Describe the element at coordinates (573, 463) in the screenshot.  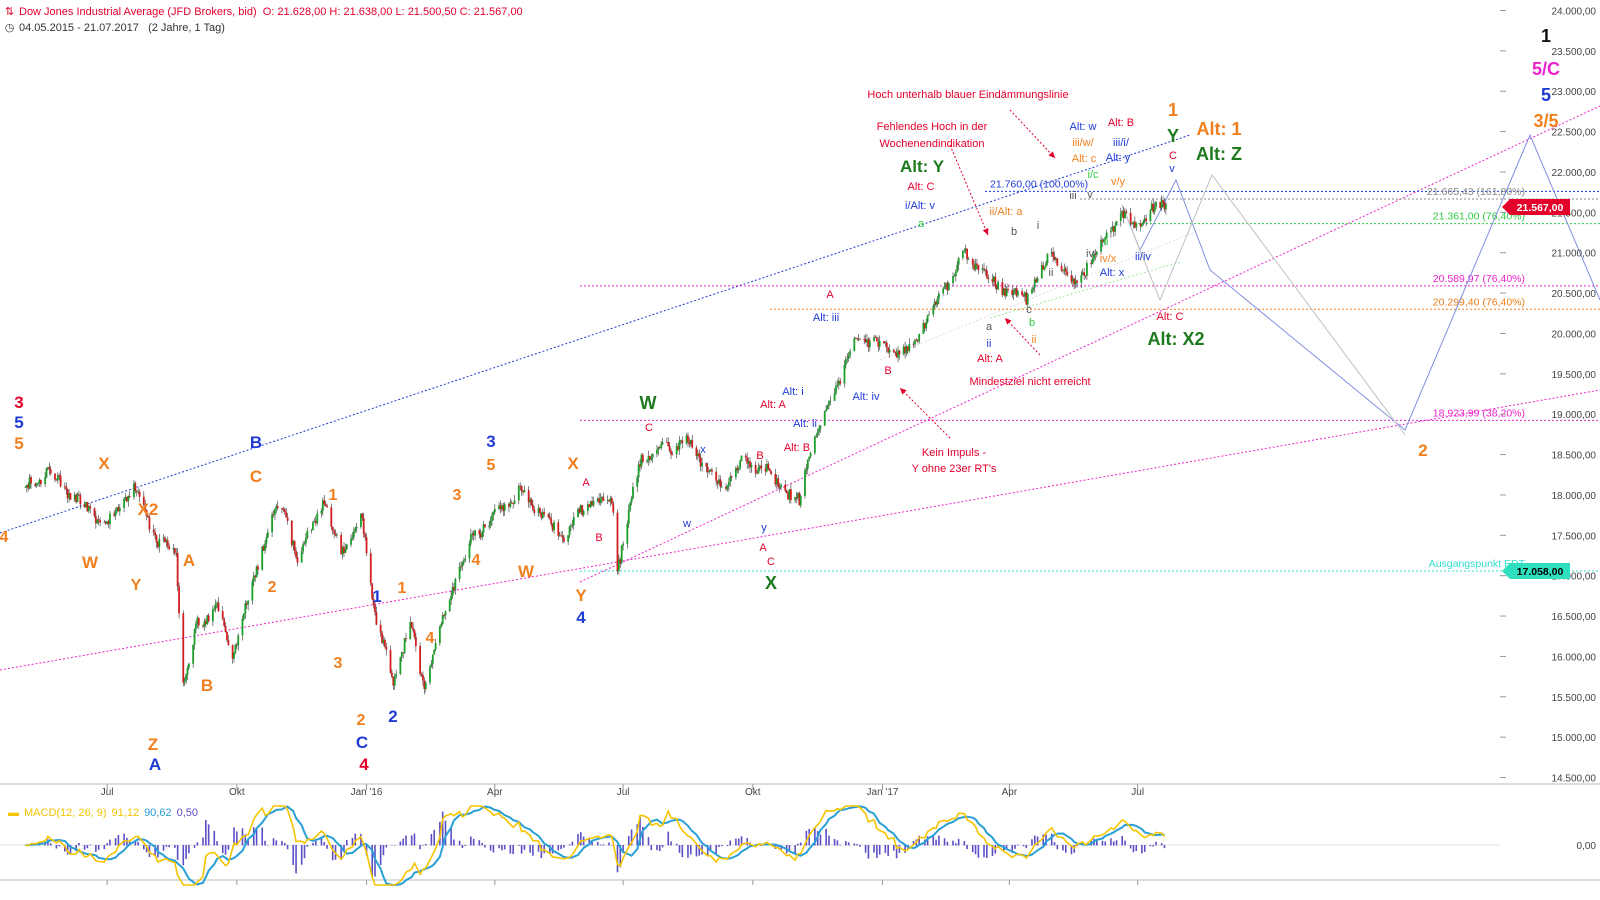
I see `wave-label: X` at that location.